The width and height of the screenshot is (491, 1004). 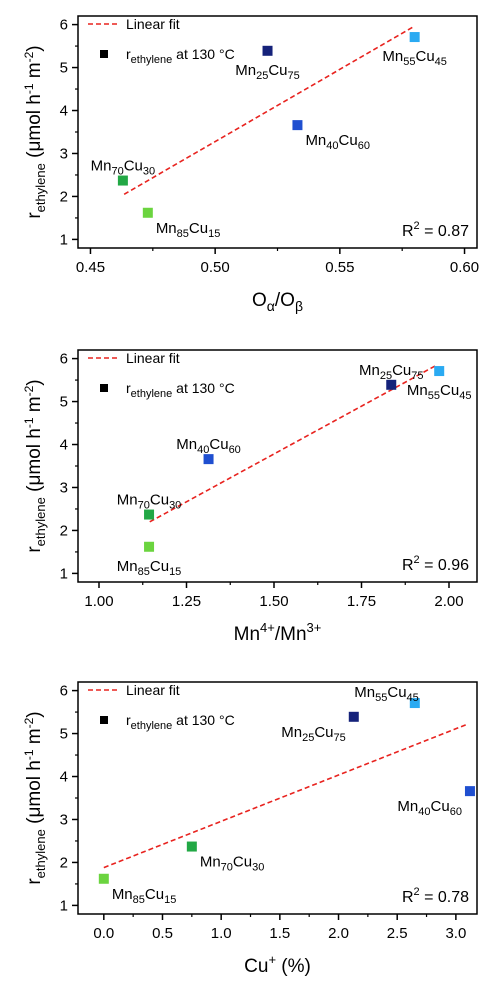 I want to click on x-tick-label: 1.0, so click(x=221, y=933).